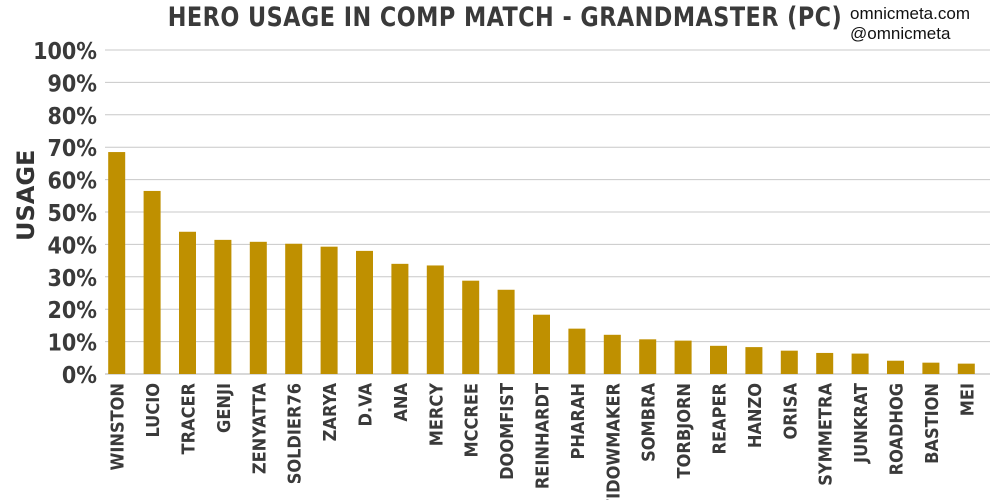 The height and width of the screenshot is (500, 1000). I want to click on x-tick-label: SOMBRA, so click(649, 422).